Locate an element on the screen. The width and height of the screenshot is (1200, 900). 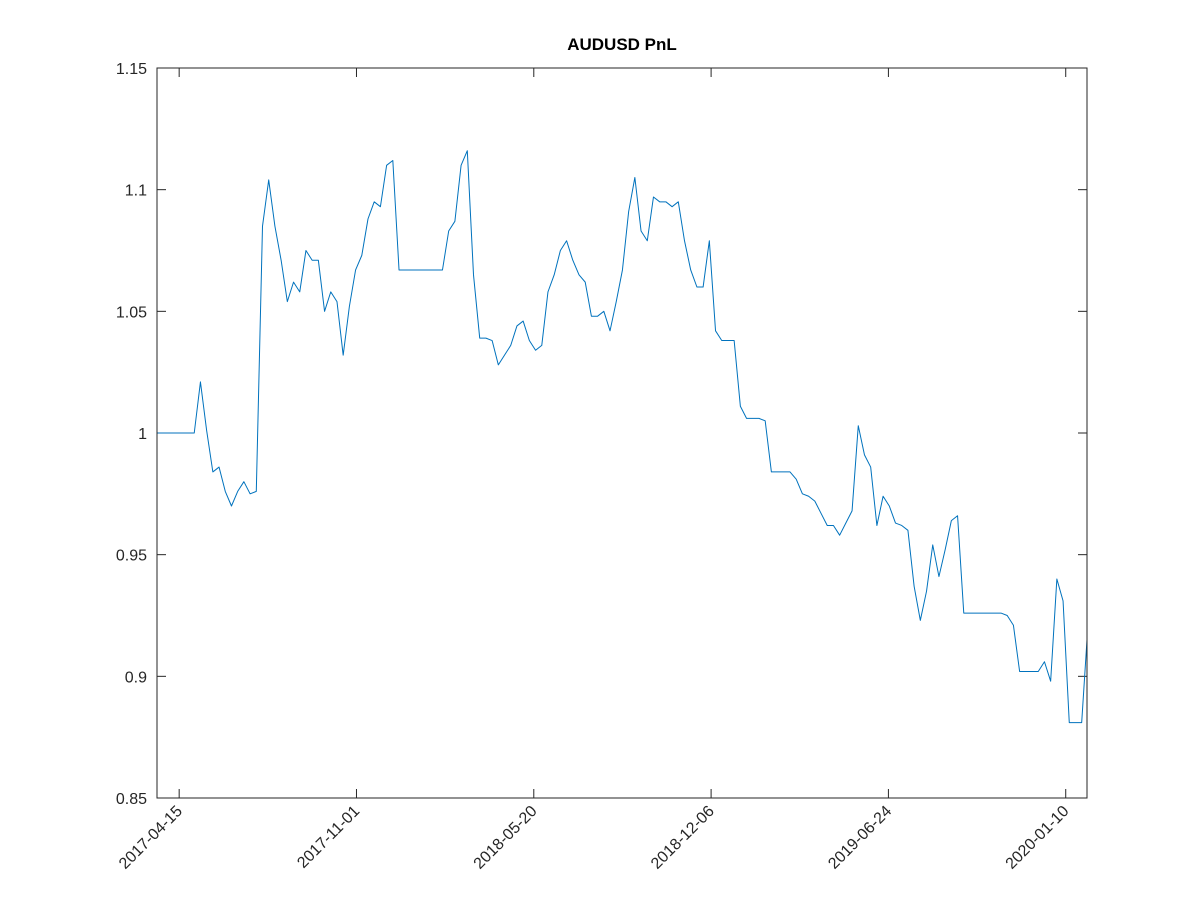
x-tick-label: 2018-05-20 is located at coordinates (506, 838).